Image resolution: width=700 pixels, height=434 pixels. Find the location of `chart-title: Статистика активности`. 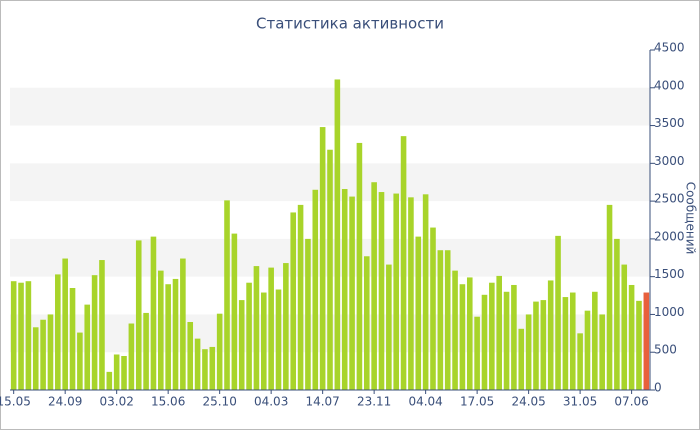

chart-title: Статистика активности is located at coordinates (350, 24).